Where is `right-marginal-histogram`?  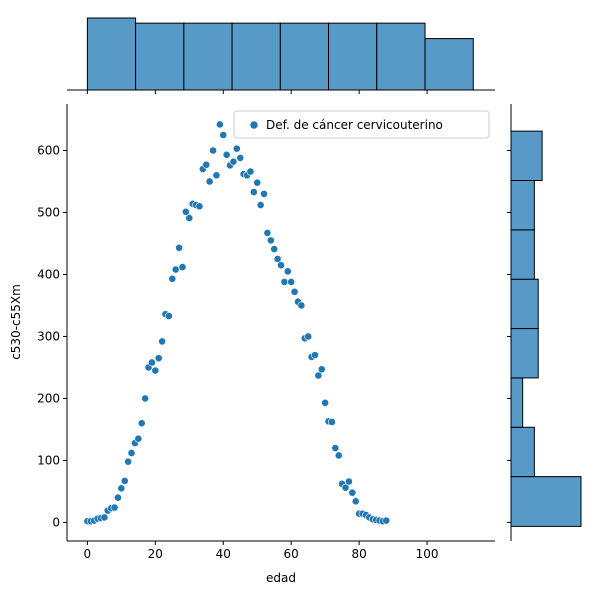 right-marginal-histogram is located at coordinates (546, 328).